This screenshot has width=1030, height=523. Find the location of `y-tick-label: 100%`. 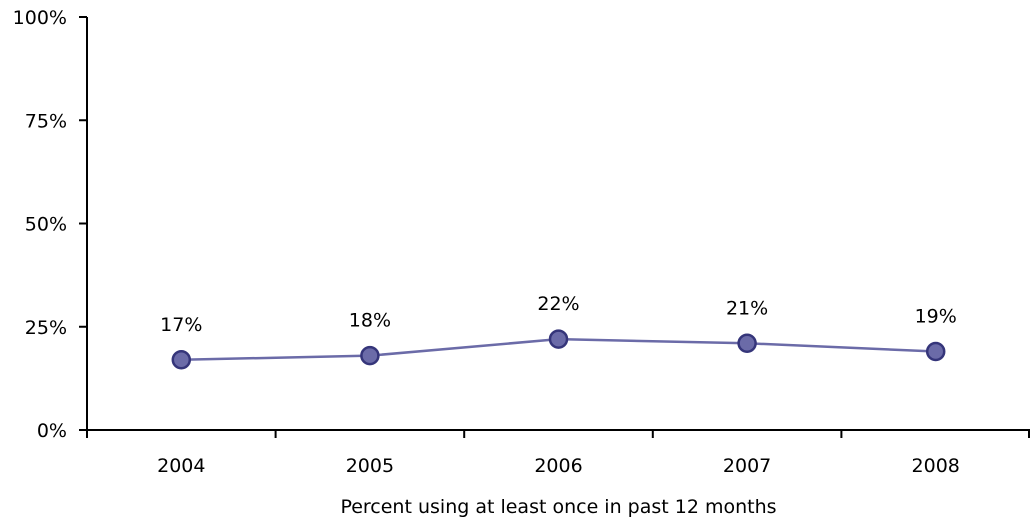

y-tick-label: 100% is located at coordinates (40, 18).